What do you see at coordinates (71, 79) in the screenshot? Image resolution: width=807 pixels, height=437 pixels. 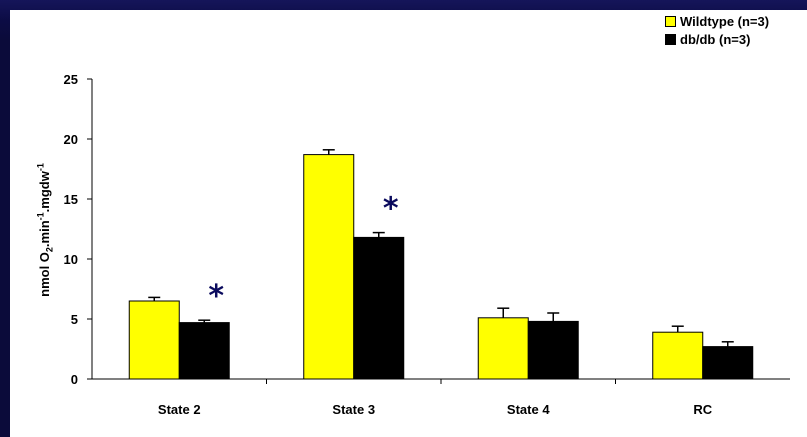 I see `y-tick-label: 25` at bounding box center [71, 79].